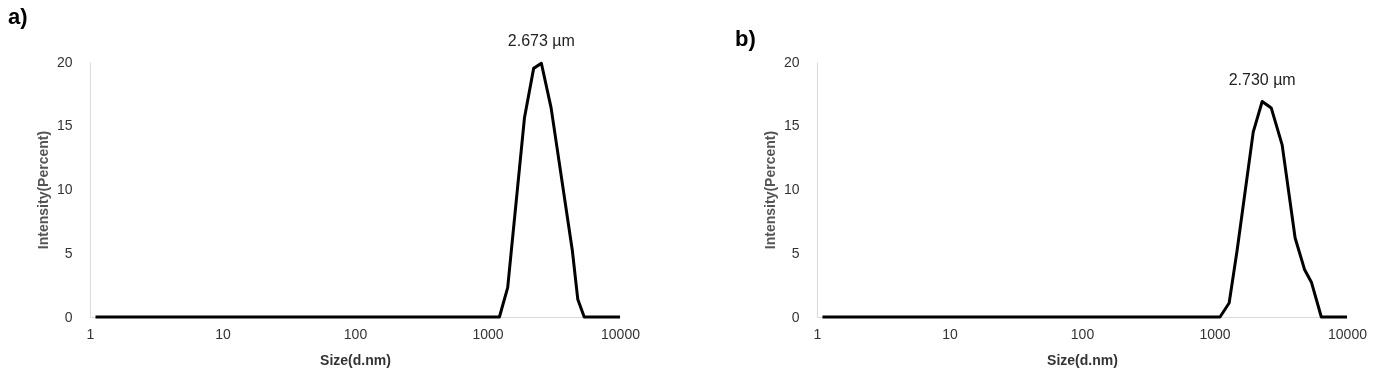  I want to click on text: a), so click(18, 17).